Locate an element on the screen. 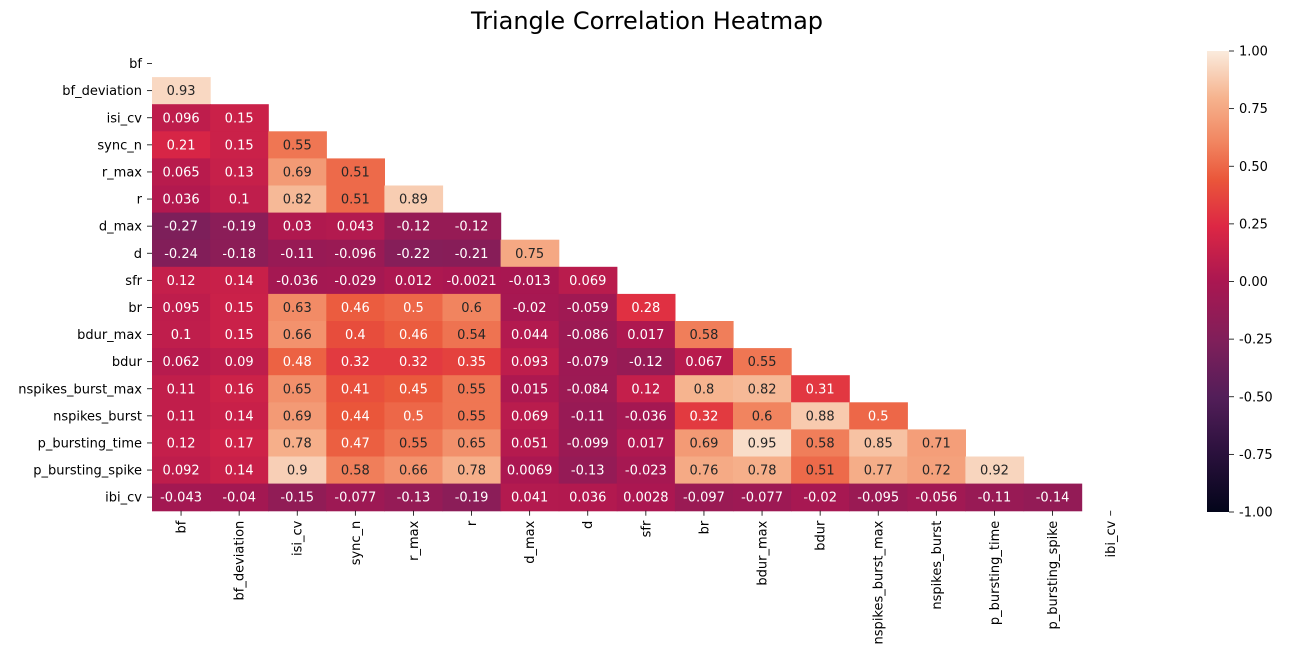 This screenshot has height=665, width=1291. cell-value-label: -0.27 is located at coordinates (181, 227).